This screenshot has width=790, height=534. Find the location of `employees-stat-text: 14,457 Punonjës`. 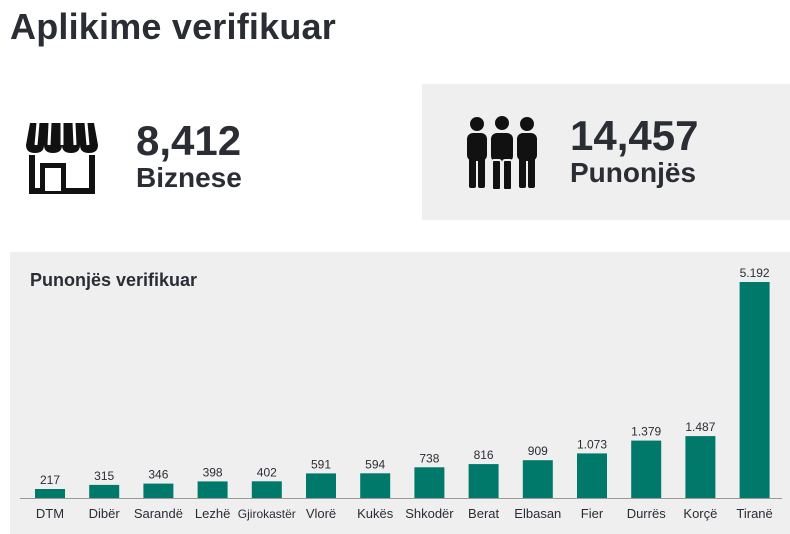

employees-stat-text: 14,457 Punonjës is located at coordinates (634, 152).